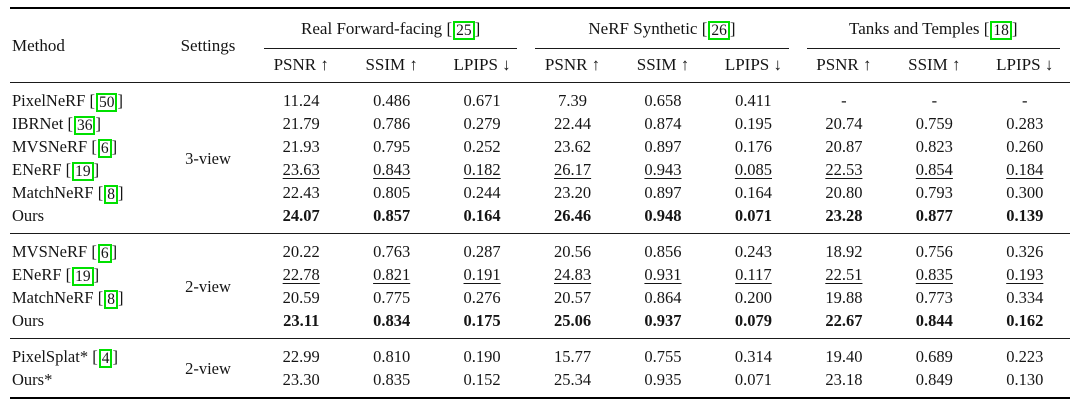 This screenshot has width=1080, height=408. What do you see at coordinates (301, 215) in the screenshot?
I see `value-cell: 24.07` at bounding box center [301, 215].